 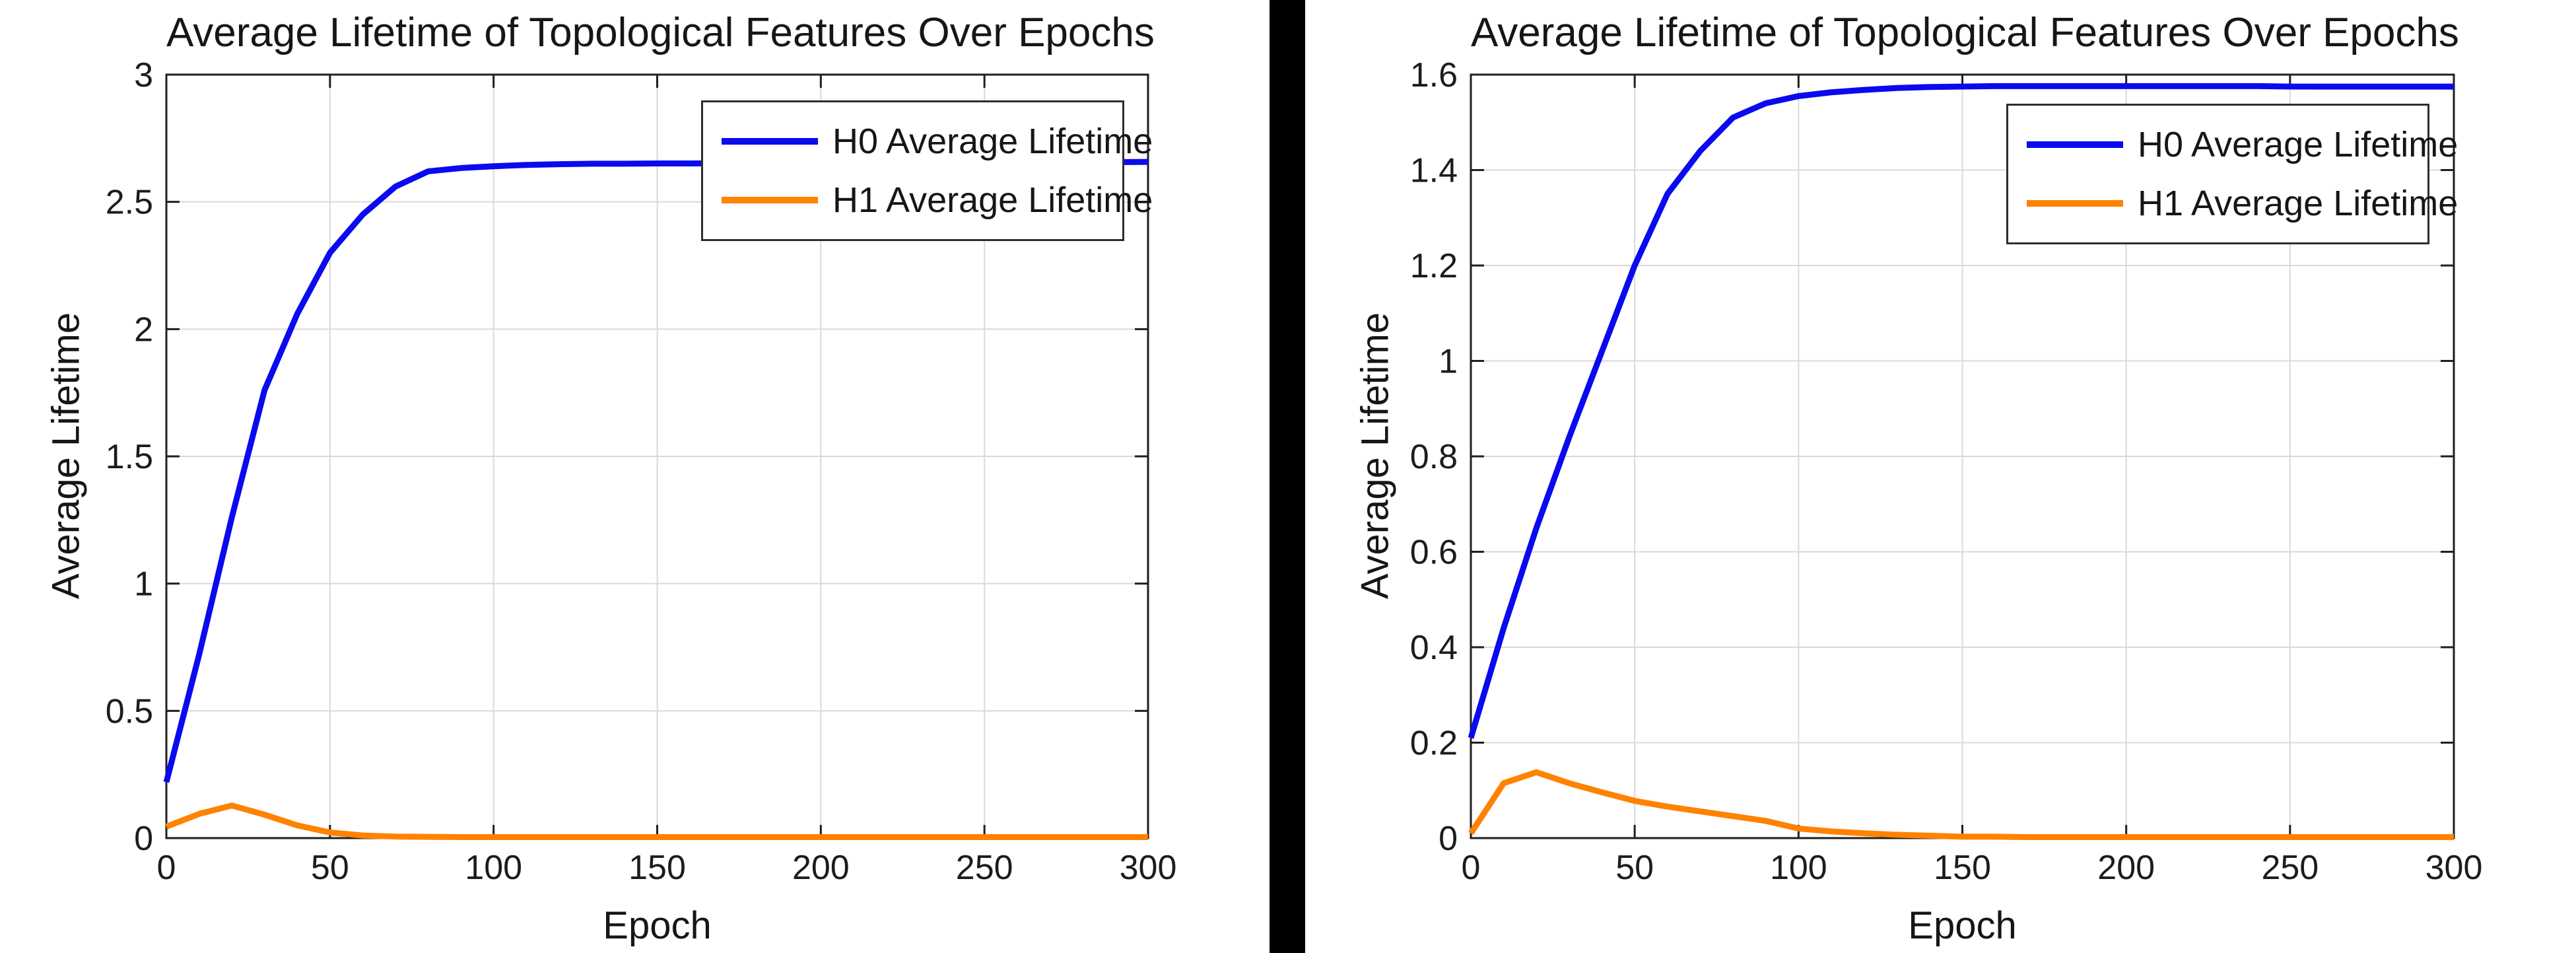 I want to click on y-tick-label: 0.6, so click(x=1434, y=553).